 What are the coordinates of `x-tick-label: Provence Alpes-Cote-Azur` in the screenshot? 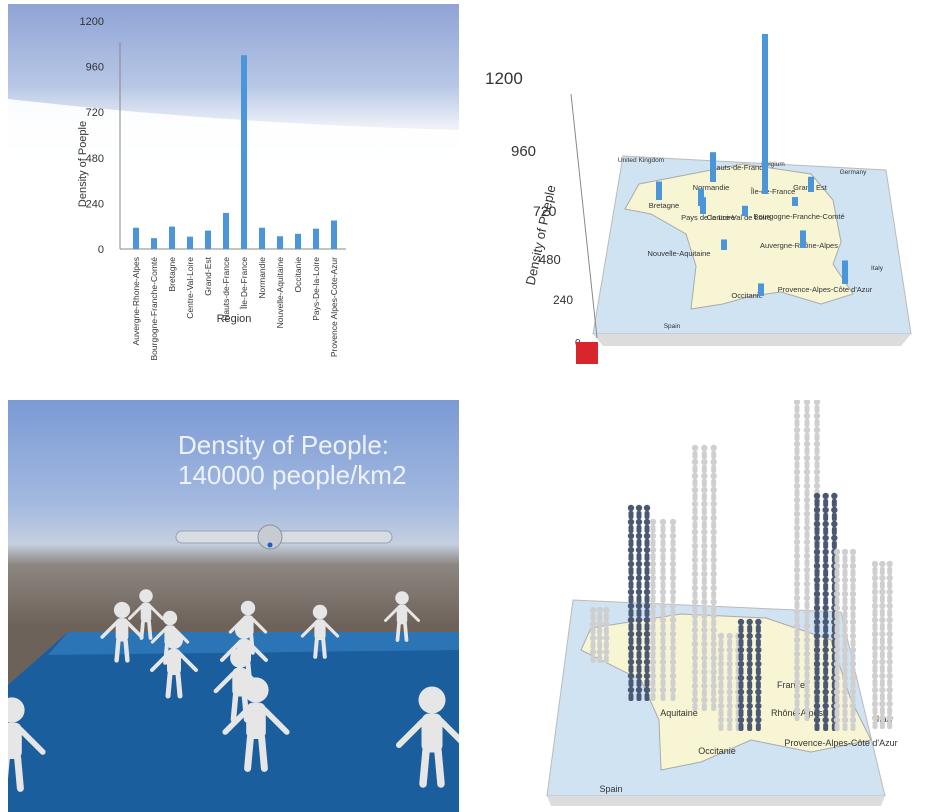 It's located at (334, 307).